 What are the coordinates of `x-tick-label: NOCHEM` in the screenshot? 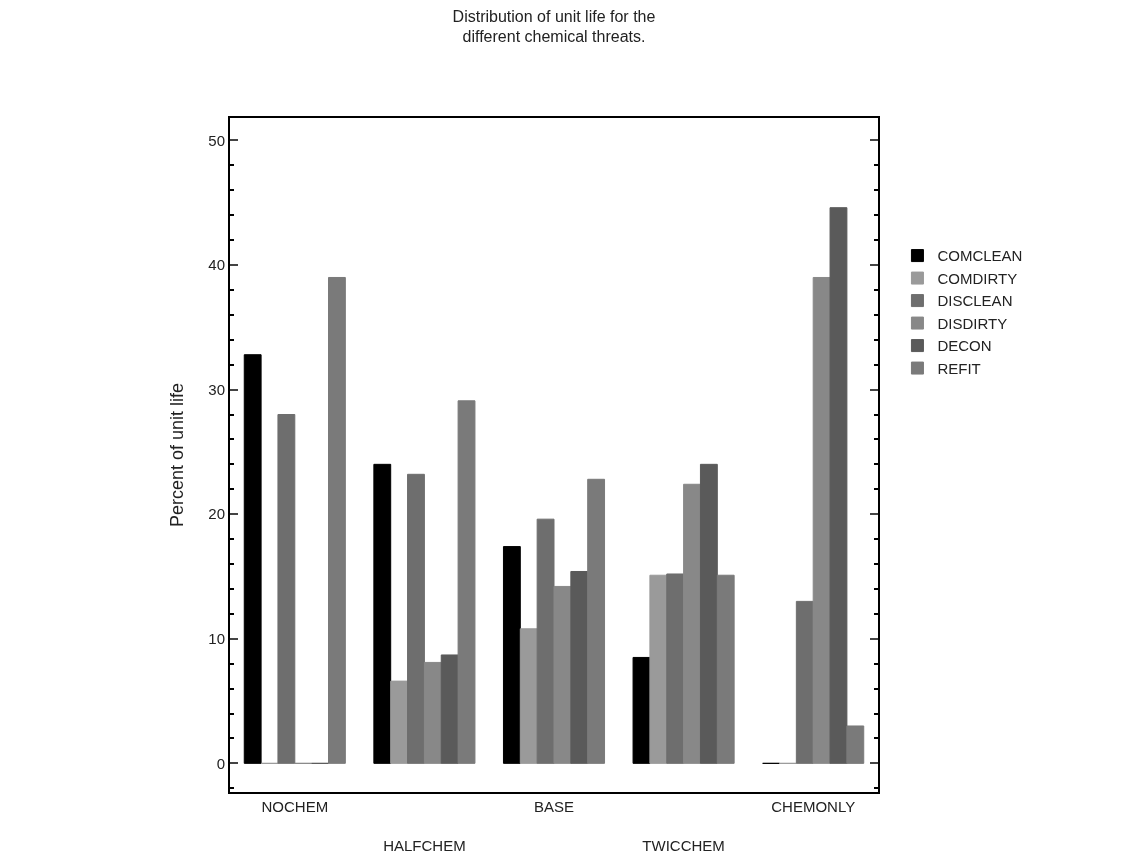 It's located at (295, 806).